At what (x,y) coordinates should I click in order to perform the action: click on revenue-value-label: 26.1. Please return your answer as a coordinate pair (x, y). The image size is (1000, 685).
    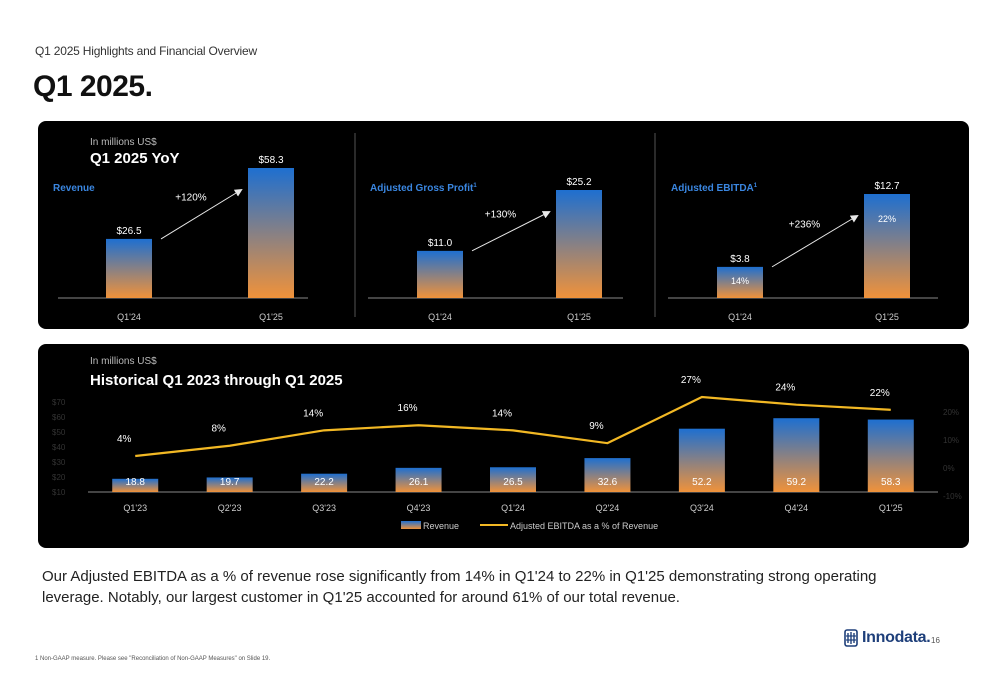
    Looking at the image, I should click on (419, 482).